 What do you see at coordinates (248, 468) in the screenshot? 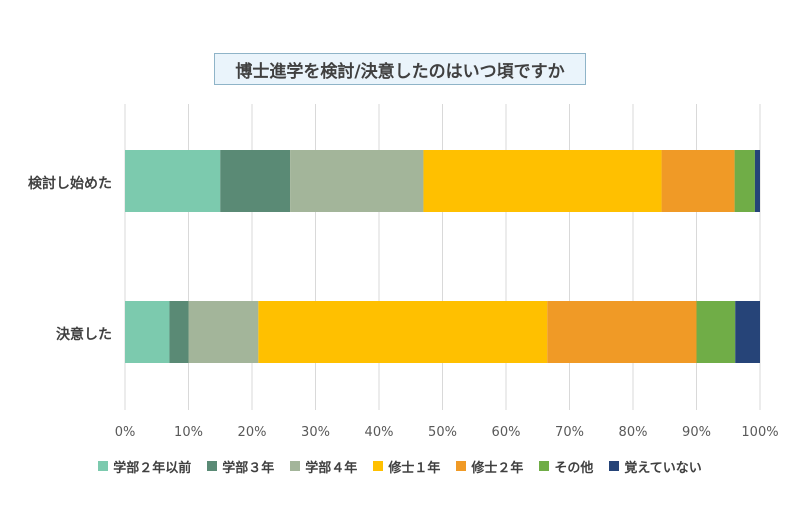
I see `legend-label-1: 学部３年` at bounding box center [248, 468].